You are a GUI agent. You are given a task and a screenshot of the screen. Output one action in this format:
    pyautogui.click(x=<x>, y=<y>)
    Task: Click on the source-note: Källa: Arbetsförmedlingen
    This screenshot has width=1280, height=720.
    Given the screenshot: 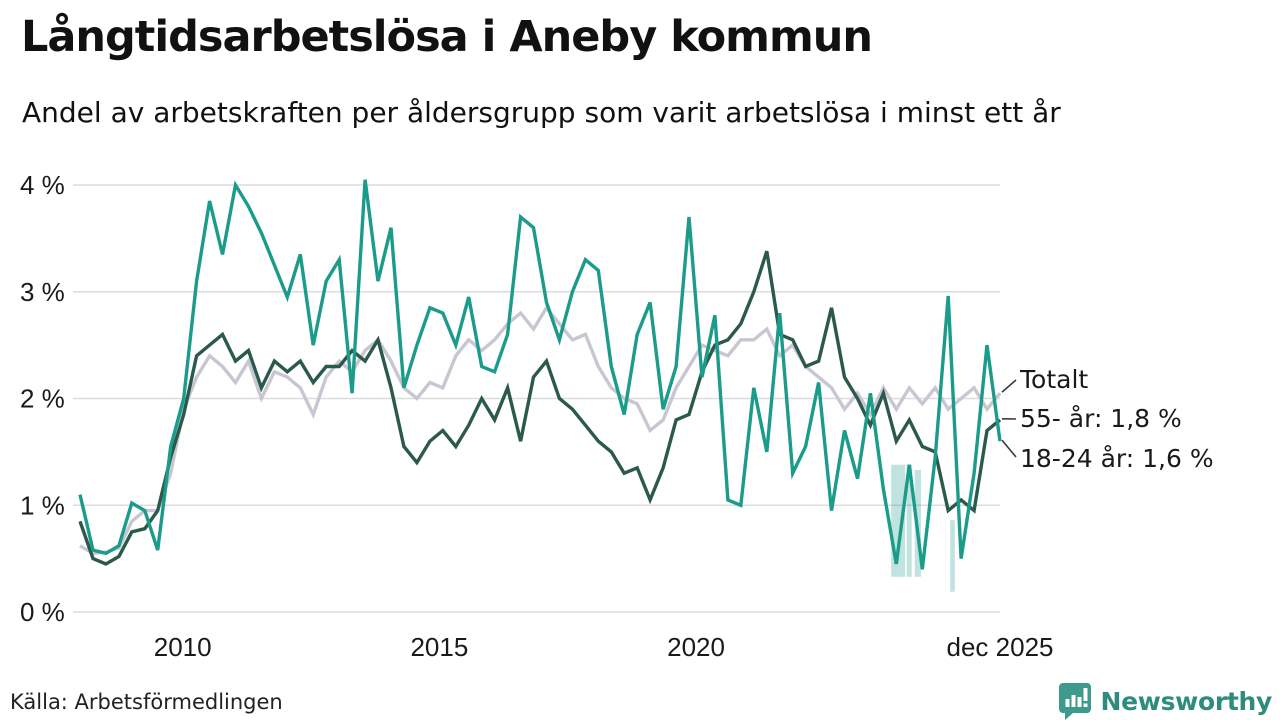 What is the action you would take?
    pyautogui.click(x=146, y=702)
    